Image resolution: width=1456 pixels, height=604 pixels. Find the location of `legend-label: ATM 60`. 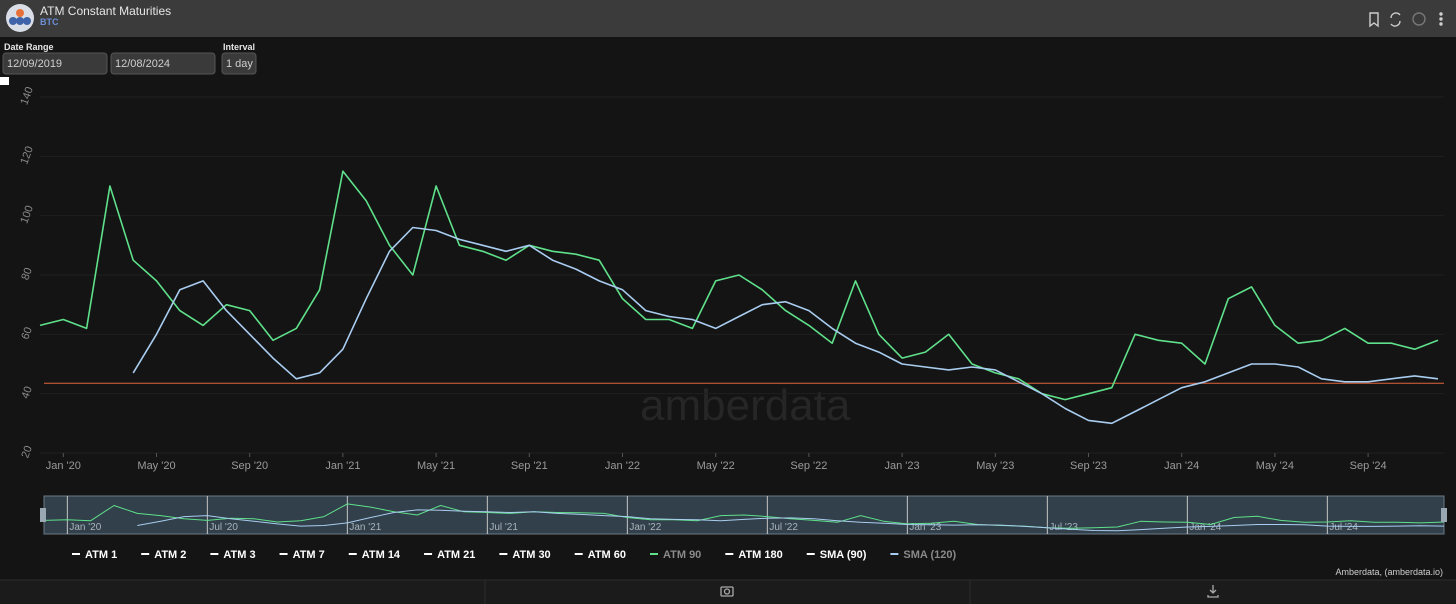

legend-label: ATM 60 is located at coordinates (607, 555).